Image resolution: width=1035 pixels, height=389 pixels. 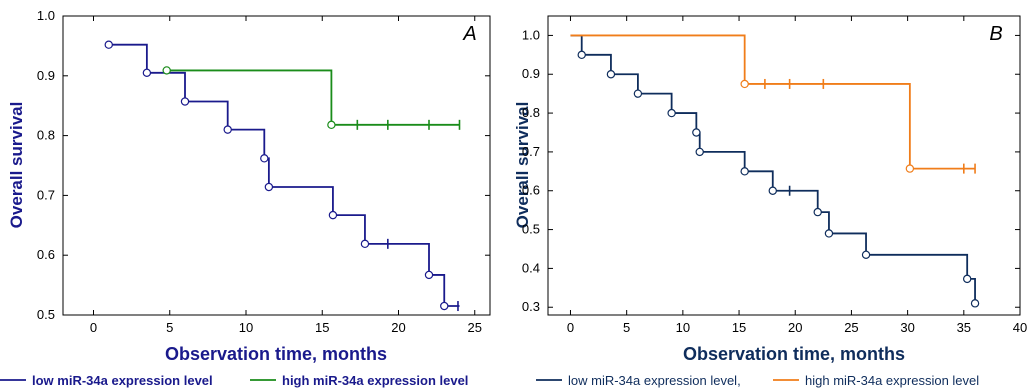 I want to click on x-tick-label-a: 15, so click(x=322, y=327).